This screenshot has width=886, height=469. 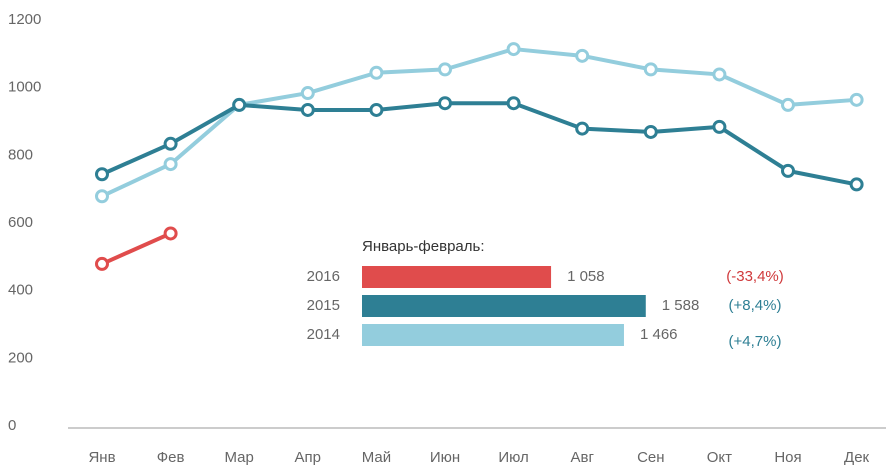 What do you see at coordinates (423, 246) in the screenshot?
I see `inset-title: Январь-февраль:` at bounding box center [423, 246].